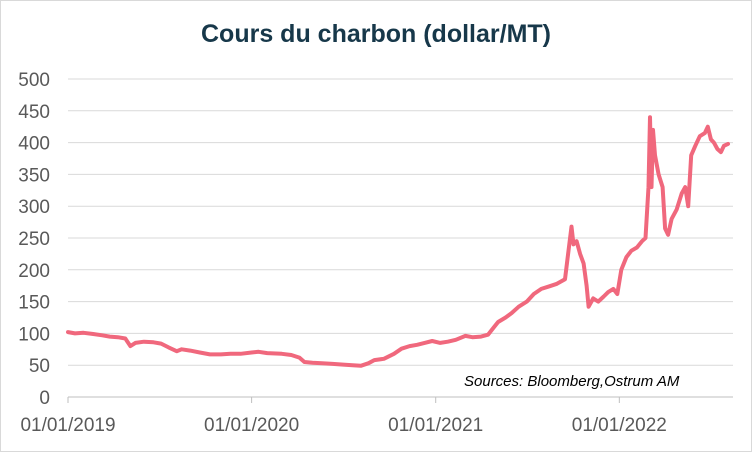  I want to click on x-tick-label: 01/01/2022, so click(619, 425).